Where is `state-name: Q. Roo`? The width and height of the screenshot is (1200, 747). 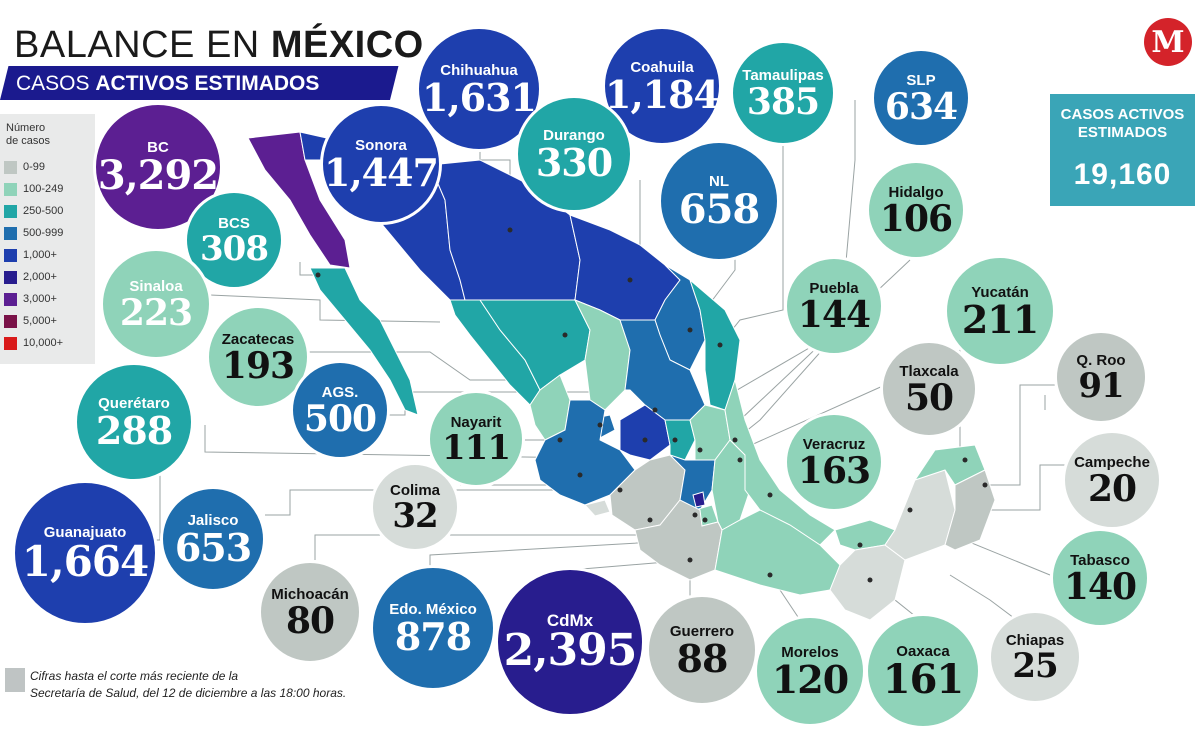 state-name: Q. Roo is located at coordinates (1101, 360).